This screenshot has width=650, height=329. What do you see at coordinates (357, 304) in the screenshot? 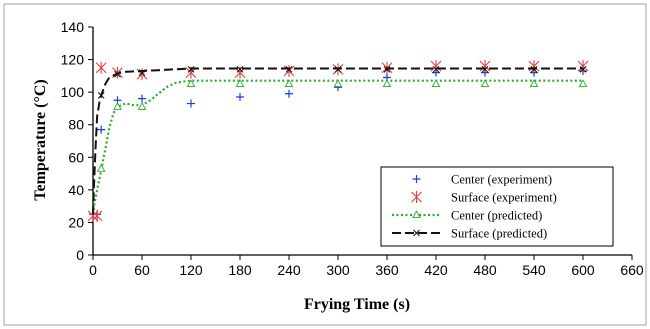
I see `x-axis-title: Frying Time (s)` at bounding box center [357, 304].